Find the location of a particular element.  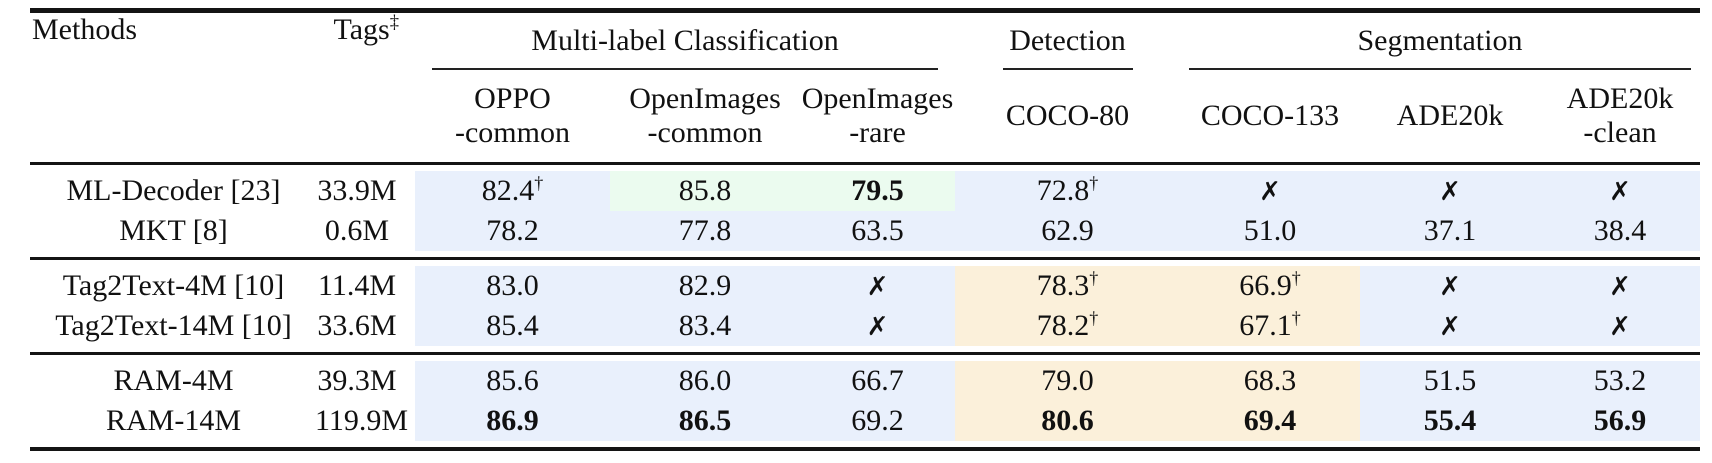

score-cell: 69.4 is located at coordinates (1270, 420).